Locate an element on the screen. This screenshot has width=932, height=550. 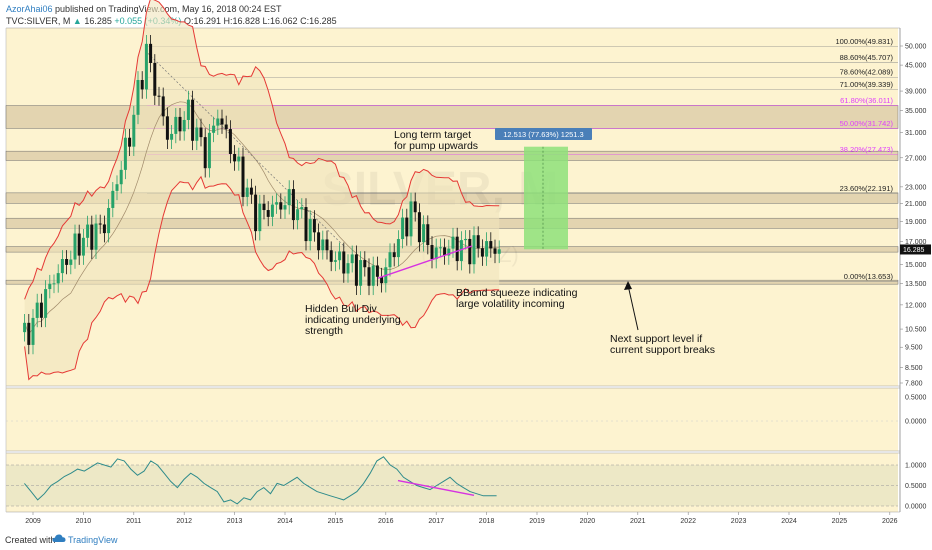
fib-label: 23.60%(22.191) is located at coordinates (867, 188).